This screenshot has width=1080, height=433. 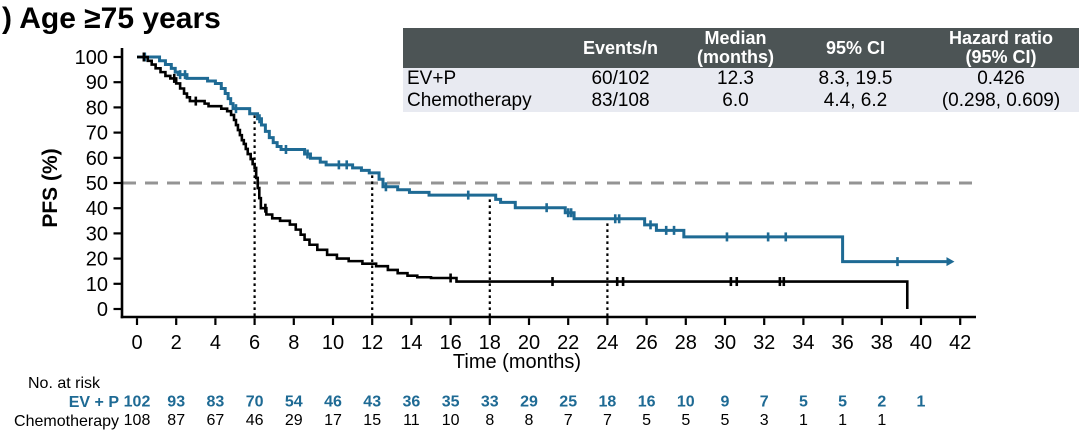 What do you see at coordinates (97, 159) in the screenshot?
I see `y-tick-label: 60` at bounding box center [97, 159].